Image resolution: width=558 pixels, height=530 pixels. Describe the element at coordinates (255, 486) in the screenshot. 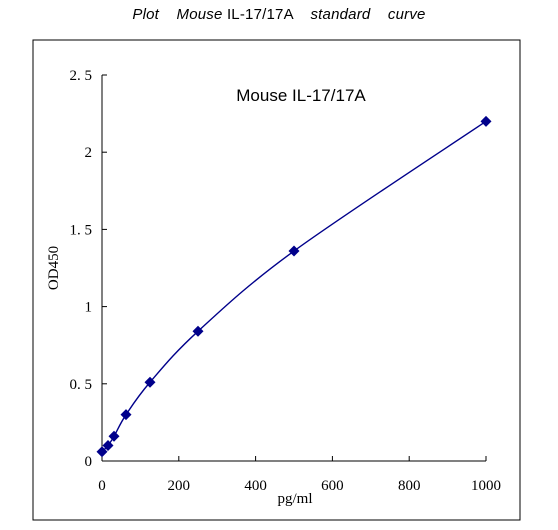

I see `x-tick-label: 400` at that location.